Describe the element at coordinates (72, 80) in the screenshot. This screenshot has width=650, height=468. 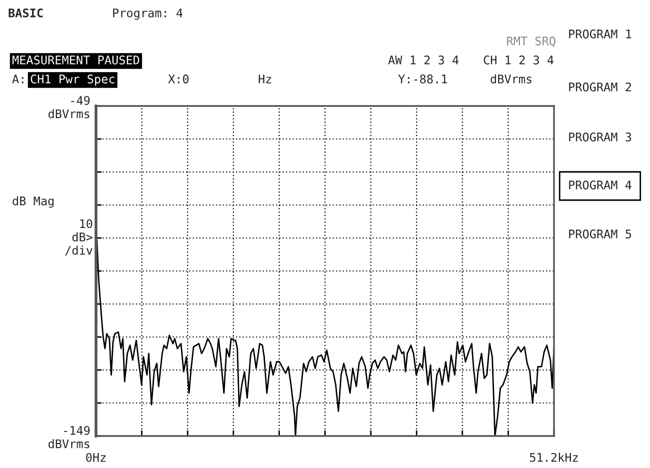
I see `text: CH1 Pwr Spec` at that location.